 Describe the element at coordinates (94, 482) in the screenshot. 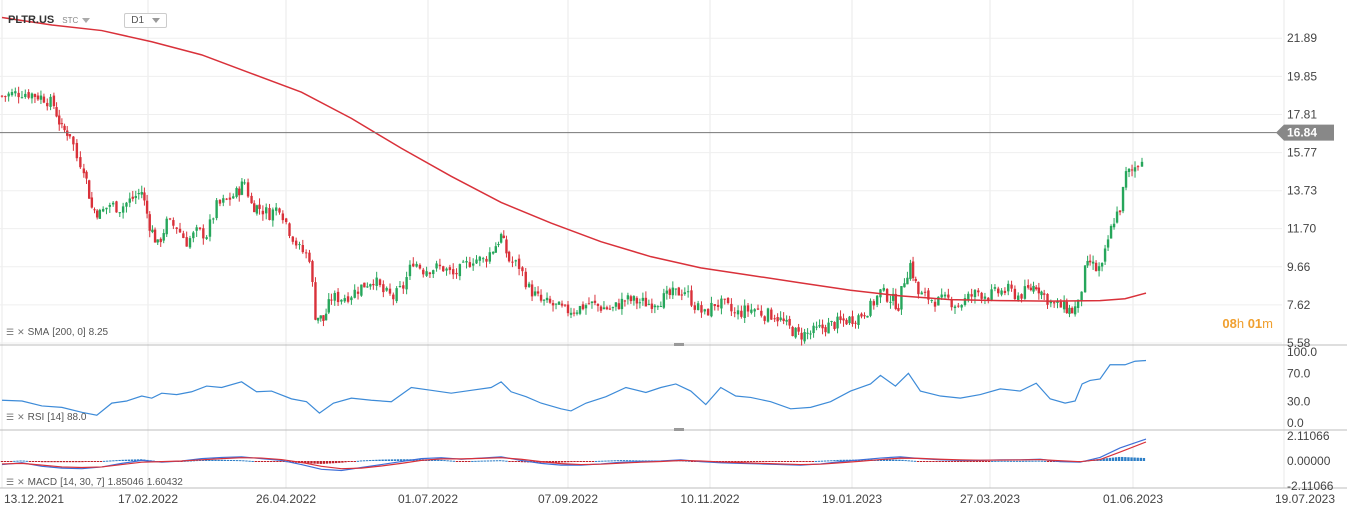

I see `macd-indicator-label: ☰ ✕ MACD [14, 30, 7] 1.85046 1.60432` at that location.